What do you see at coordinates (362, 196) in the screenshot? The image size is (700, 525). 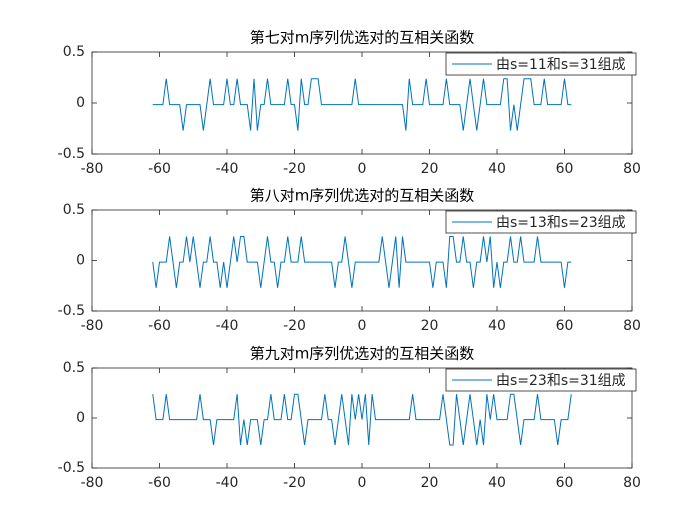 I see `chart-title: 第八对m序列优选对的互相关函数` at bounding box center [362, 196].